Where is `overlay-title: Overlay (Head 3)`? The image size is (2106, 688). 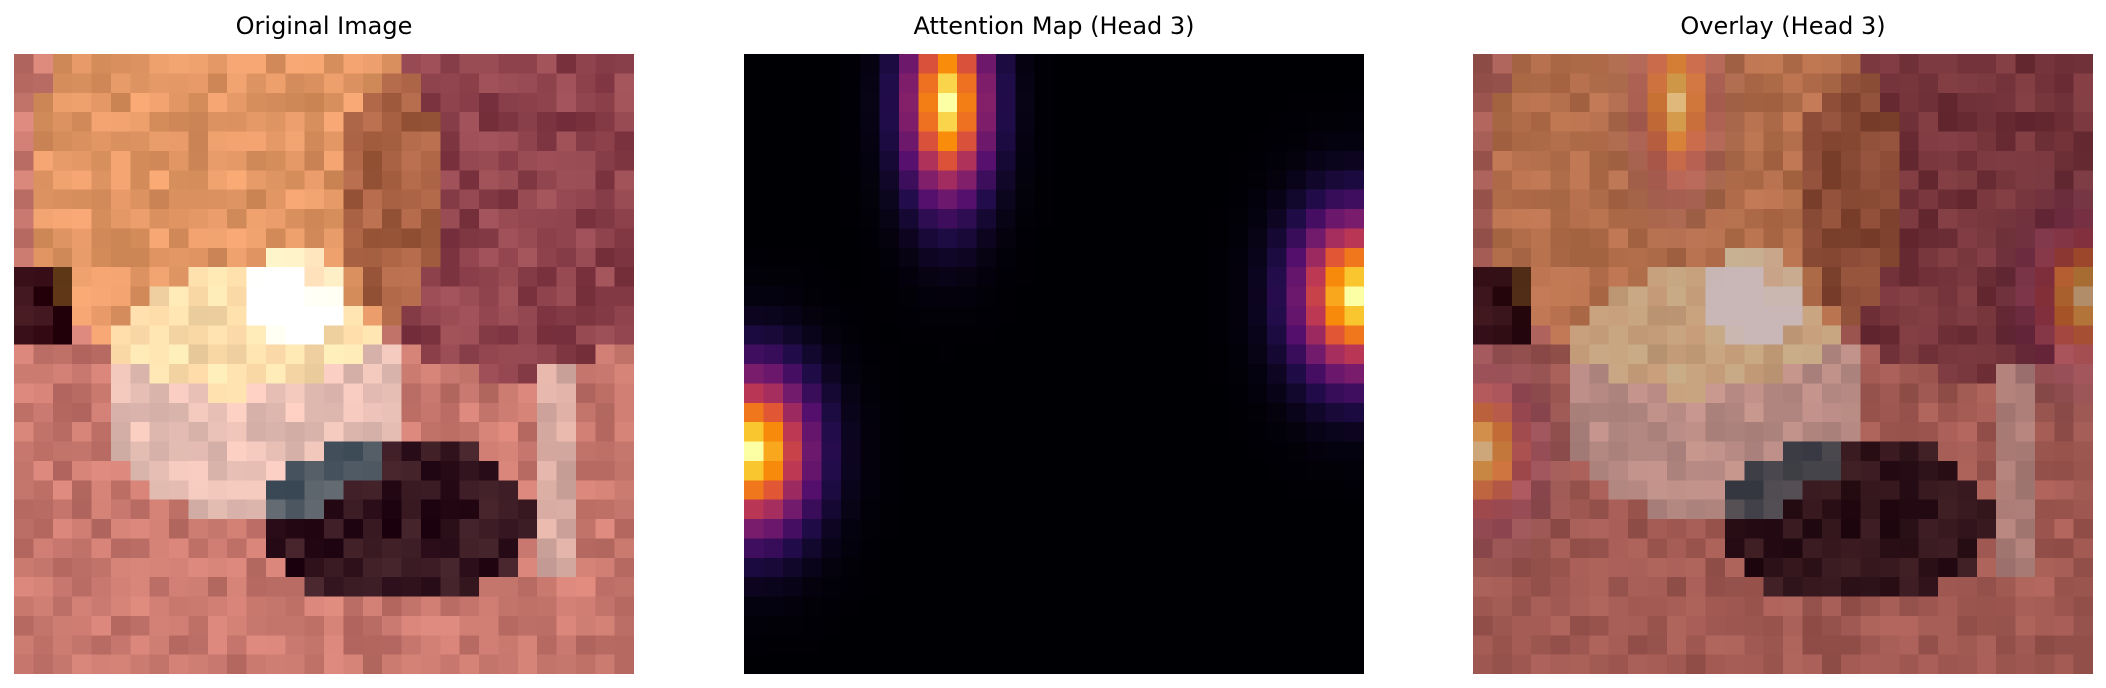
overlay-title: Overlay (Head 3) is located at coordinates (1783, 26).